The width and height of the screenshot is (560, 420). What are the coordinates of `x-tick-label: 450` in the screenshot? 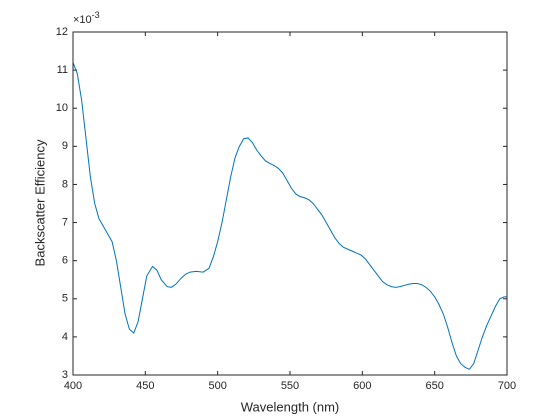 It's located at (145, 386).